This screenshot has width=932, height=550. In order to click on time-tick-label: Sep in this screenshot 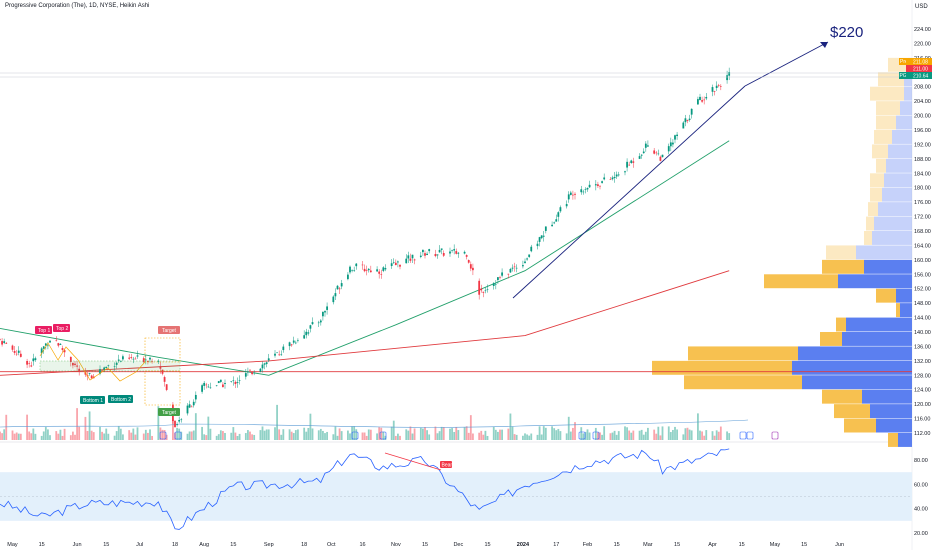, I will do `click(269, 545)`.